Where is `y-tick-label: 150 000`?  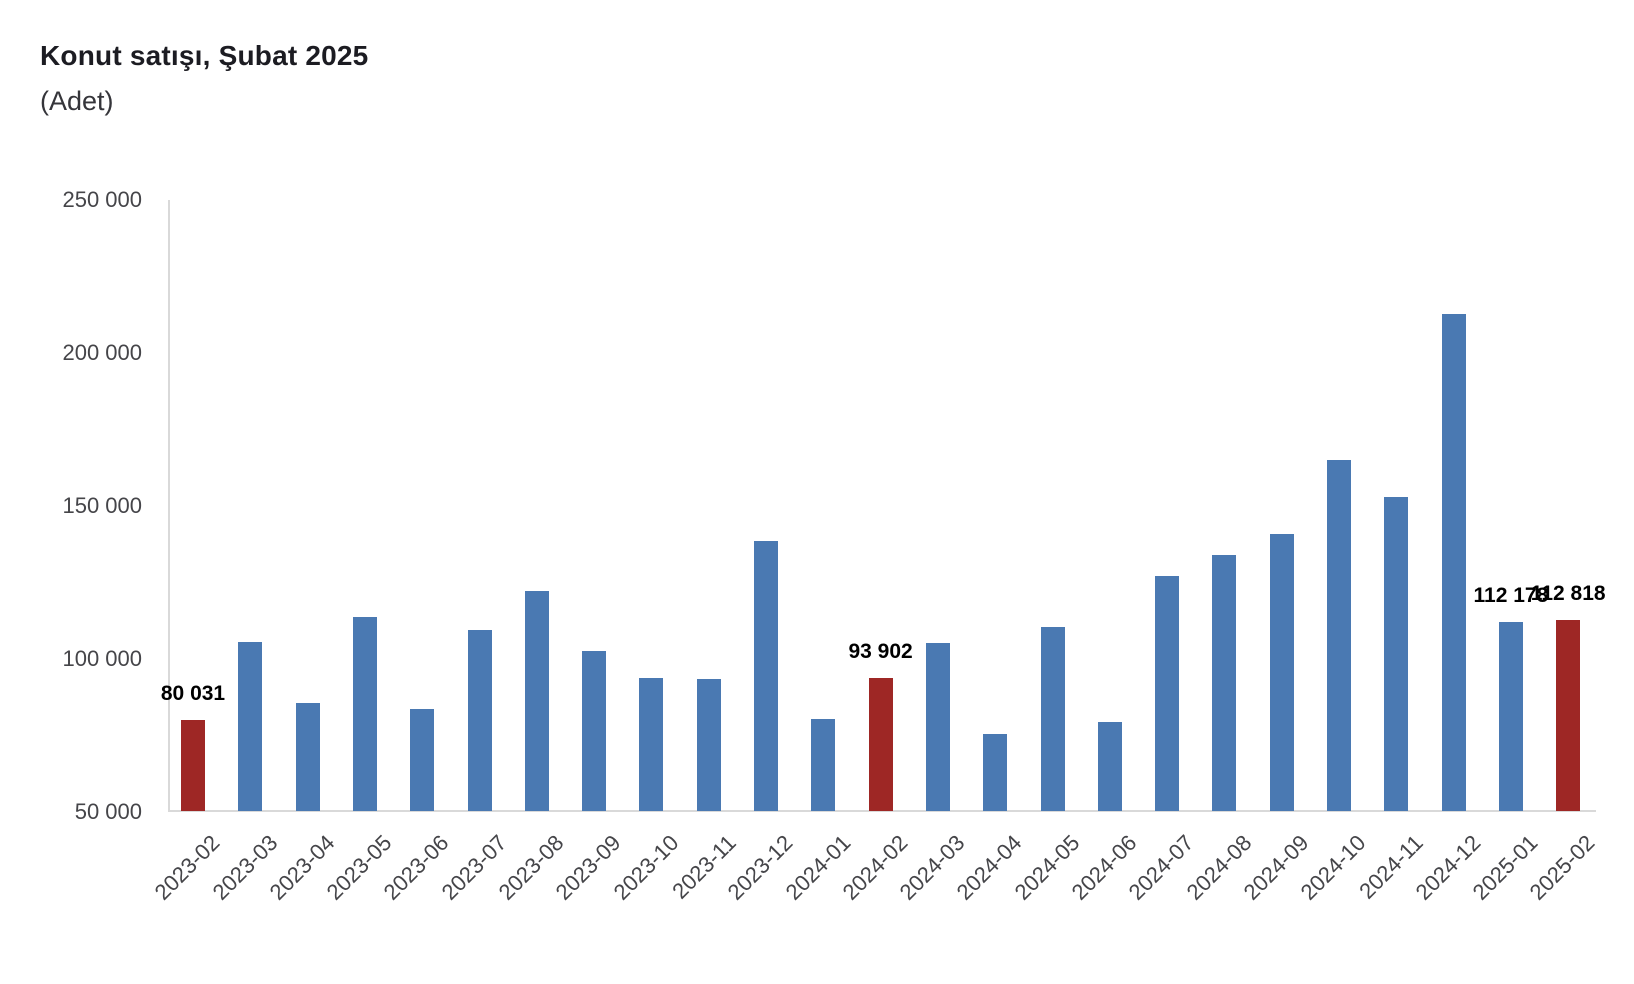
y-tick-label: 150 000 is located at coordinates (102, 505).